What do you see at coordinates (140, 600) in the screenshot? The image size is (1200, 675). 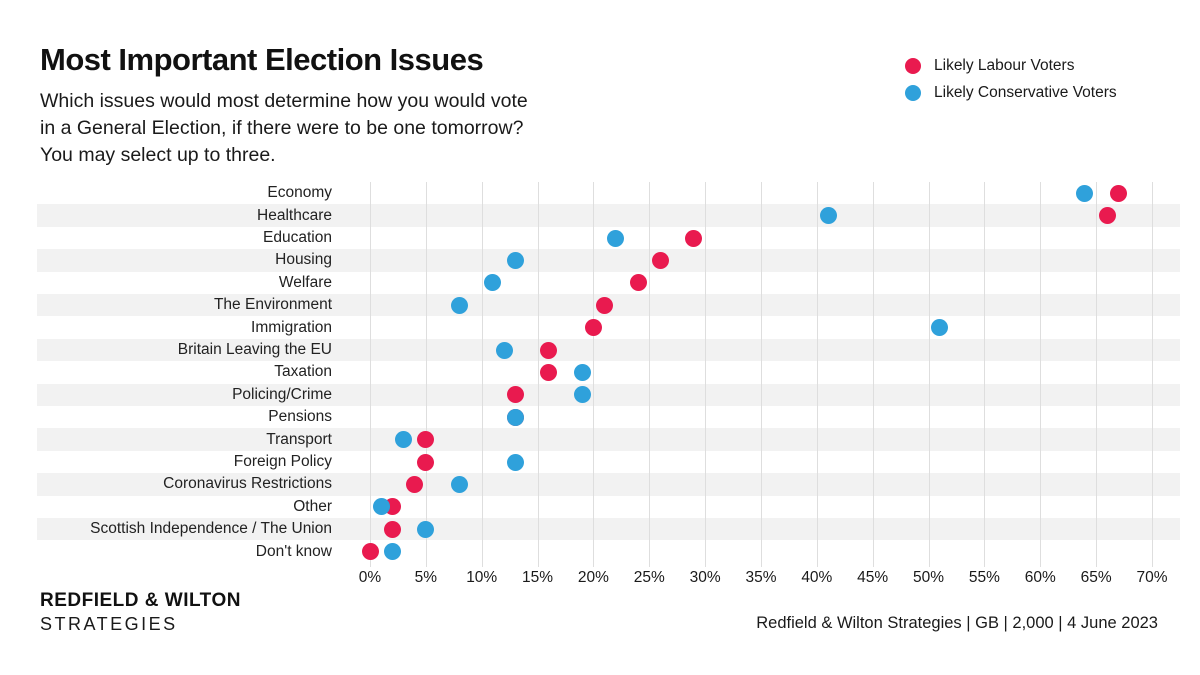 I see `brand-logo-line1: REDFIELD & WILTON` at bounding box center [140, 600].